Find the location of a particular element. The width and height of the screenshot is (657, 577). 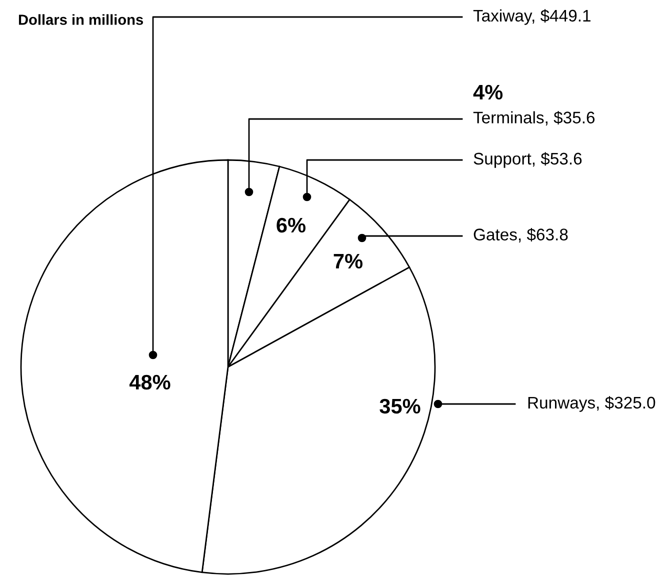

data-label: 4% is located at coordinates (488, 92).